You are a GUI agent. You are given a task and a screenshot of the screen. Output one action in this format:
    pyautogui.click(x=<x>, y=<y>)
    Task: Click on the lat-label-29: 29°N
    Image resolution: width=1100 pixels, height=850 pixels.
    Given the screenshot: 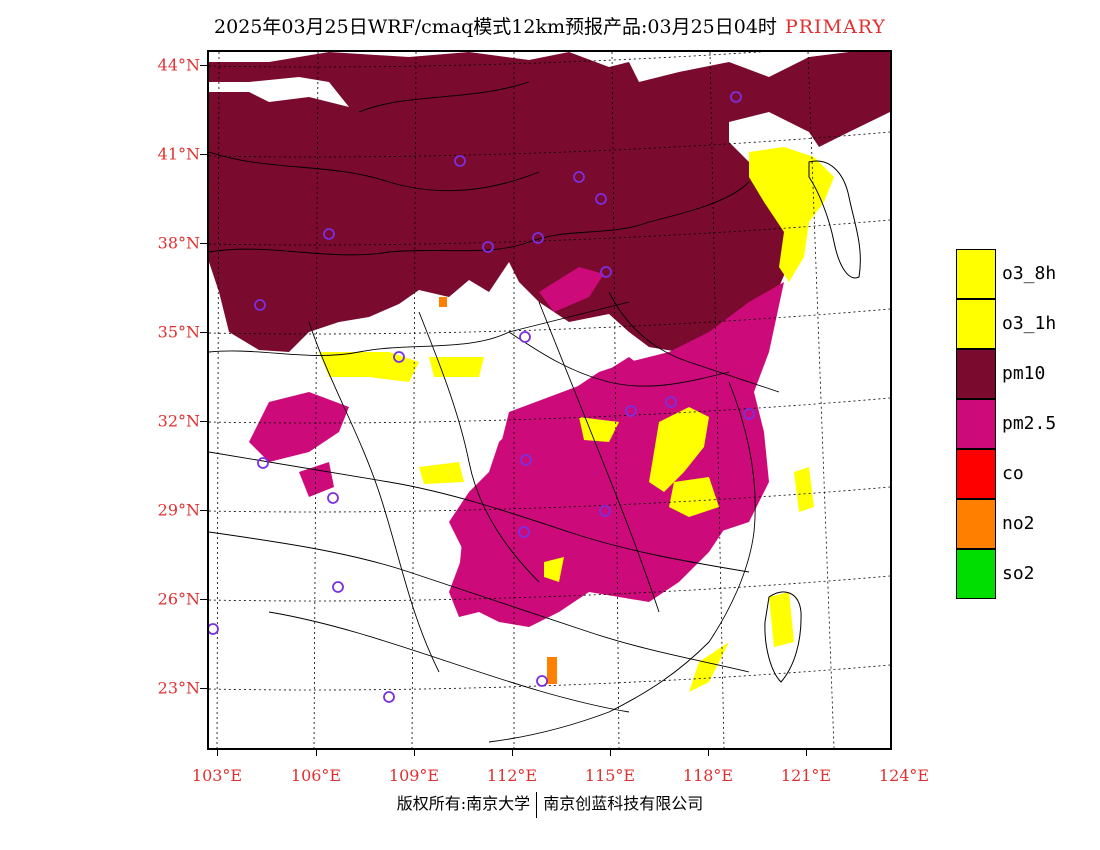 What is the action you would take?
    pyautogui.click(x=178, y=510)
    